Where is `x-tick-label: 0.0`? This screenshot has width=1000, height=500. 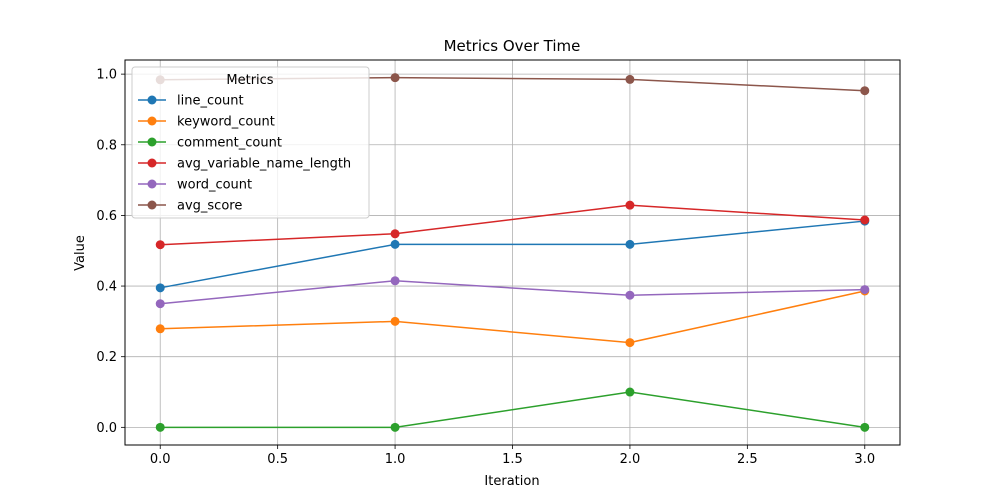
x-tick-label: 0.0 is located at coordinates (160, 459).